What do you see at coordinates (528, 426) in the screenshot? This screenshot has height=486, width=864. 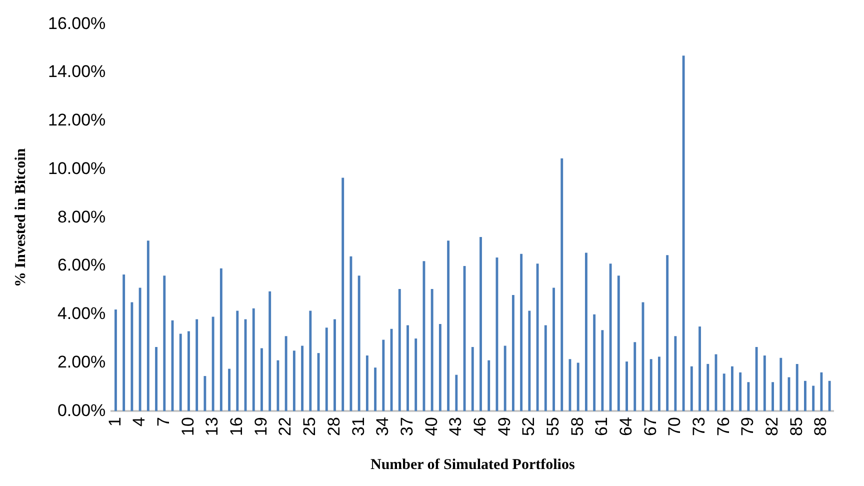 I see `x-tick-label: 52` at bounding box center [528, 426].